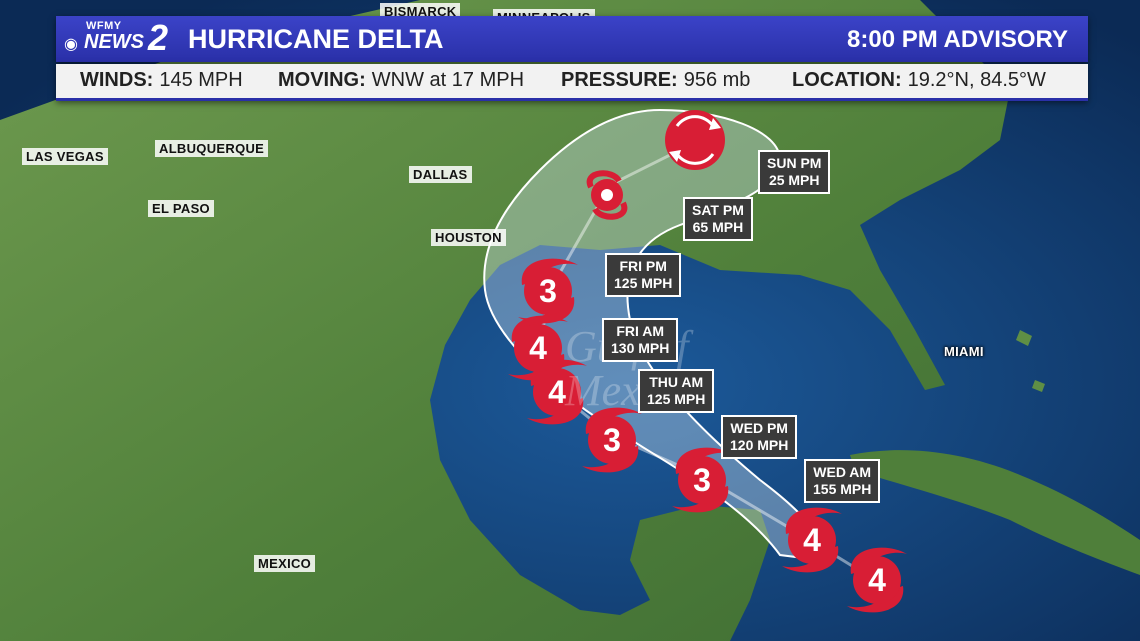 The height and width of the screenshot is (641, 1140). Describe the element at coordinates (401, 80) in the screenshot. I see `stat-moving: MOVING: WNW at 17 MPH` at that location.